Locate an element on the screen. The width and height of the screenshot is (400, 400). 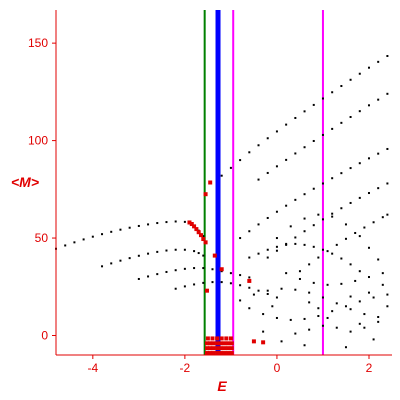
y-tick-label-2: 100 is located at coordinates (38, 141).